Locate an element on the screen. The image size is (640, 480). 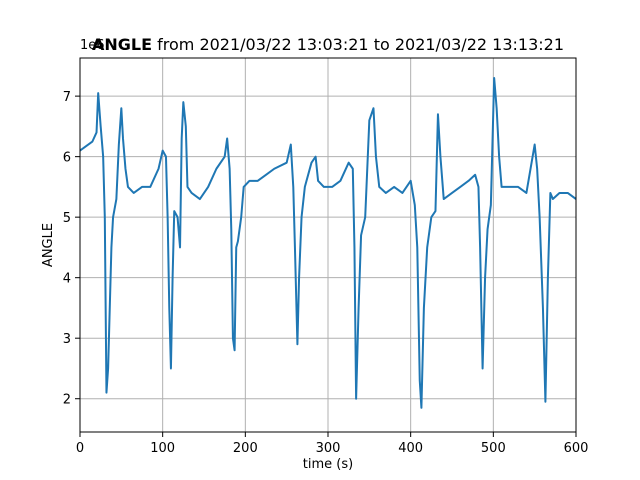
y-axis-label: ANGLE is located at coordinates (48, 245).